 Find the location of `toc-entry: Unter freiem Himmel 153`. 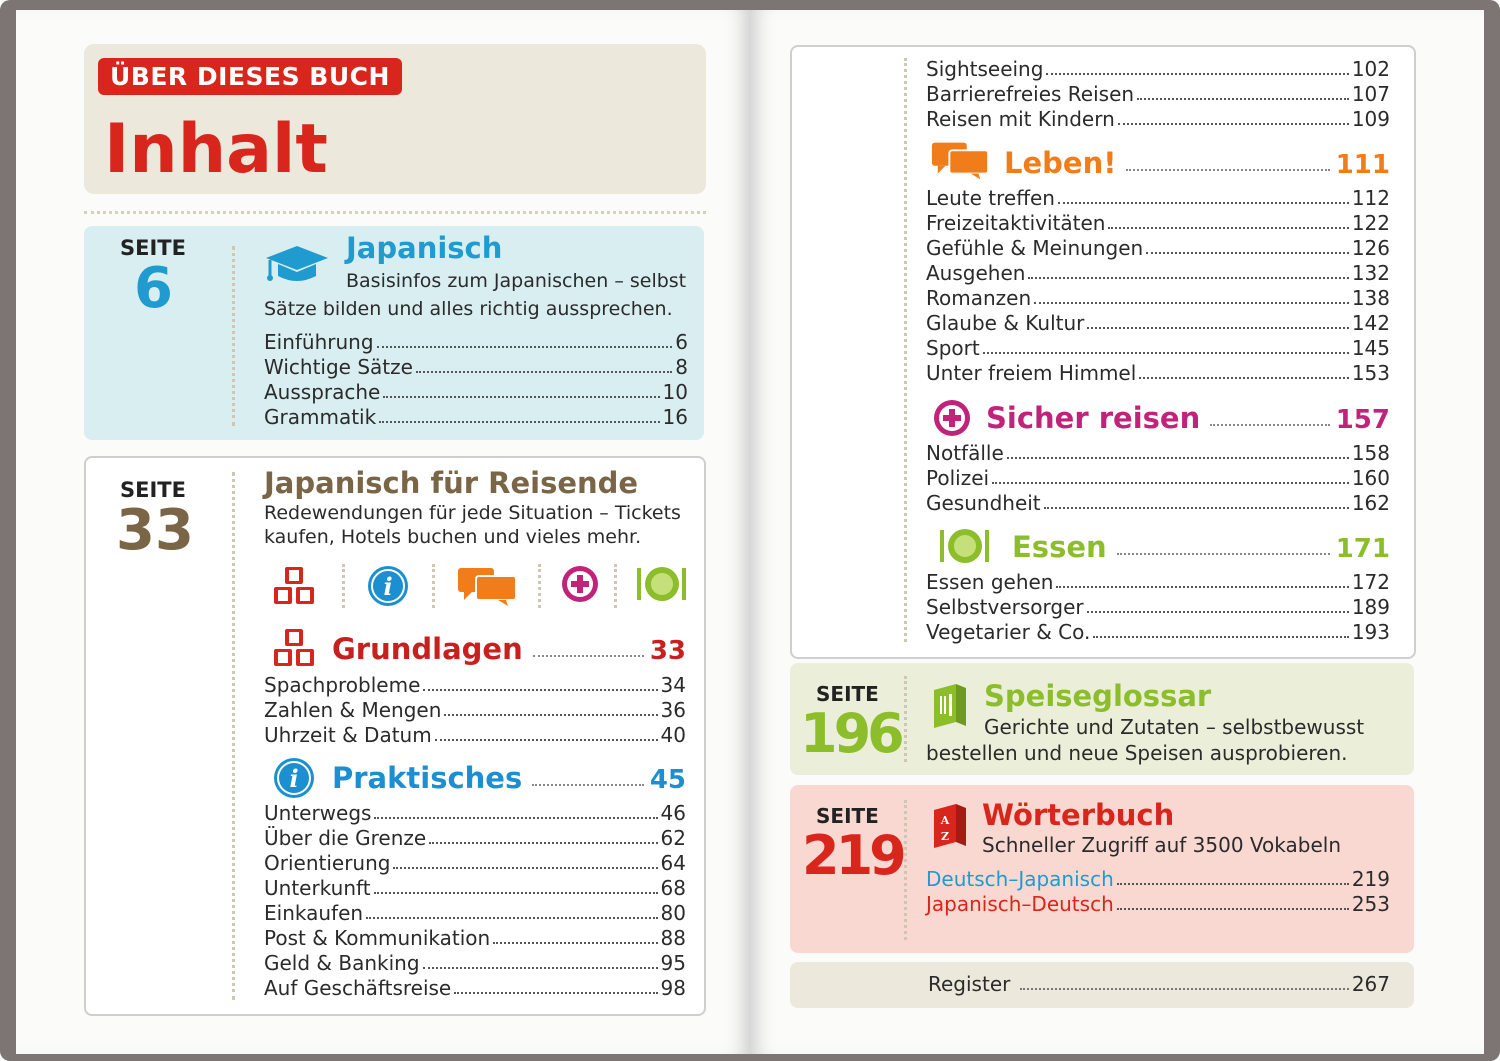

toc-entry: Unter freiem Himmel 153 is located at coordinates (1158, 372).